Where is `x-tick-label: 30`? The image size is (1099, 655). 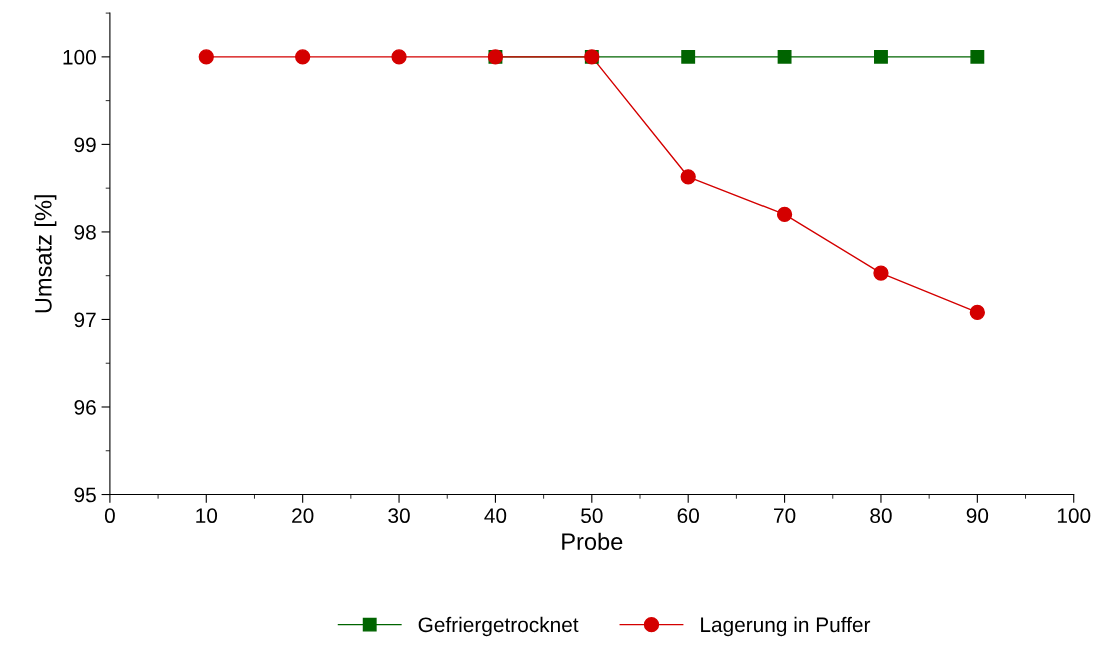
x-tick-label: 30 is located at coordinates (399, 516).